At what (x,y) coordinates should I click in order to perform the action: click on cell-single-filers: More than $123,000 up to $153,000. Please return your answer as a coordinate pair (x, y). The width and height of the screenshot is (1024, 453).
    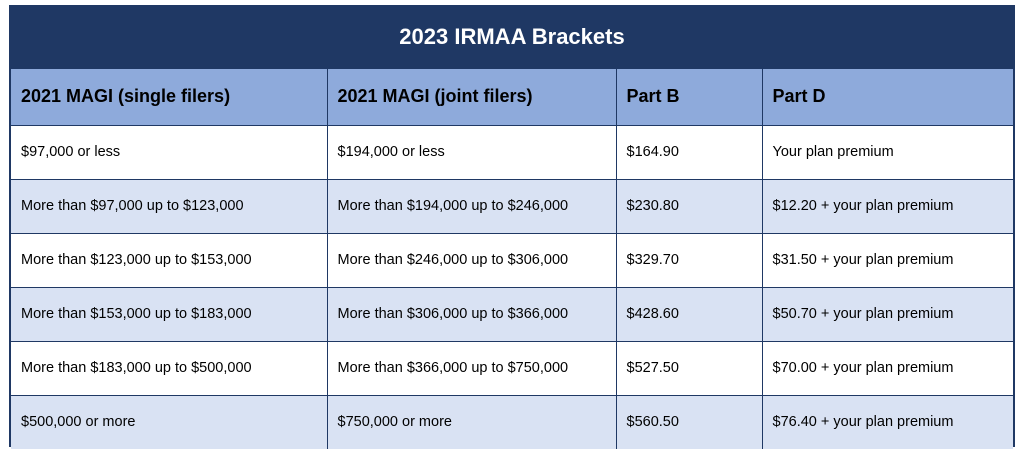
    Looking at the image, I should click on (169, 260).